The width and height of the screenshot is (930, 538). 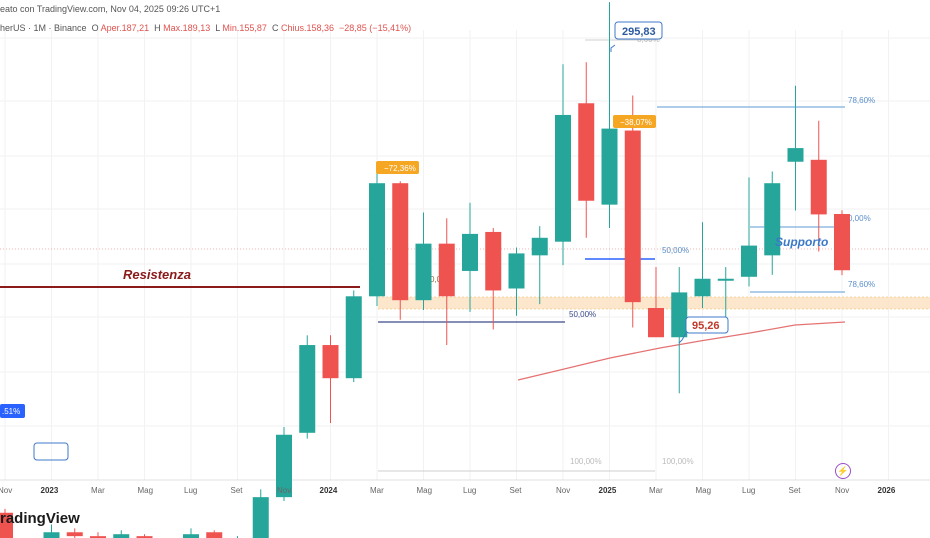 What do you see at coordinates (613, 48) in the screenshot?
I see `peak-pointer` at bounding box center [613, 48].